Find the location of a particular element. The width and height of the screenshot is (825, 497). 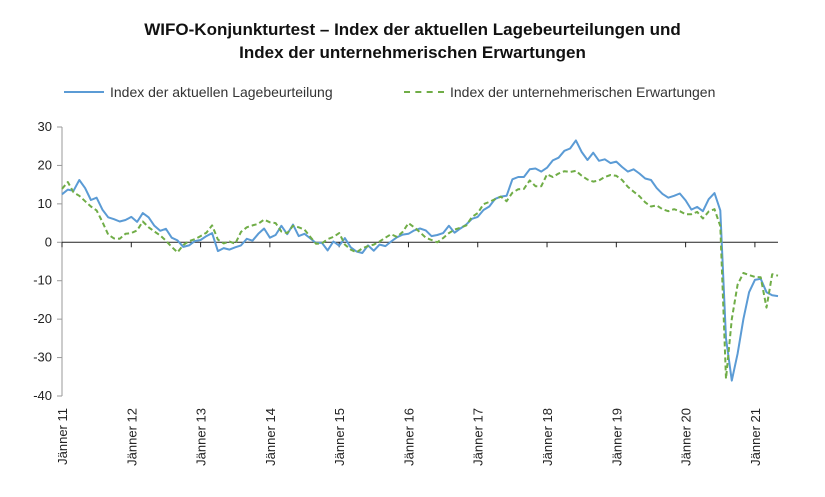

y-tick-label: 0 is located at coordinates (48, 241).